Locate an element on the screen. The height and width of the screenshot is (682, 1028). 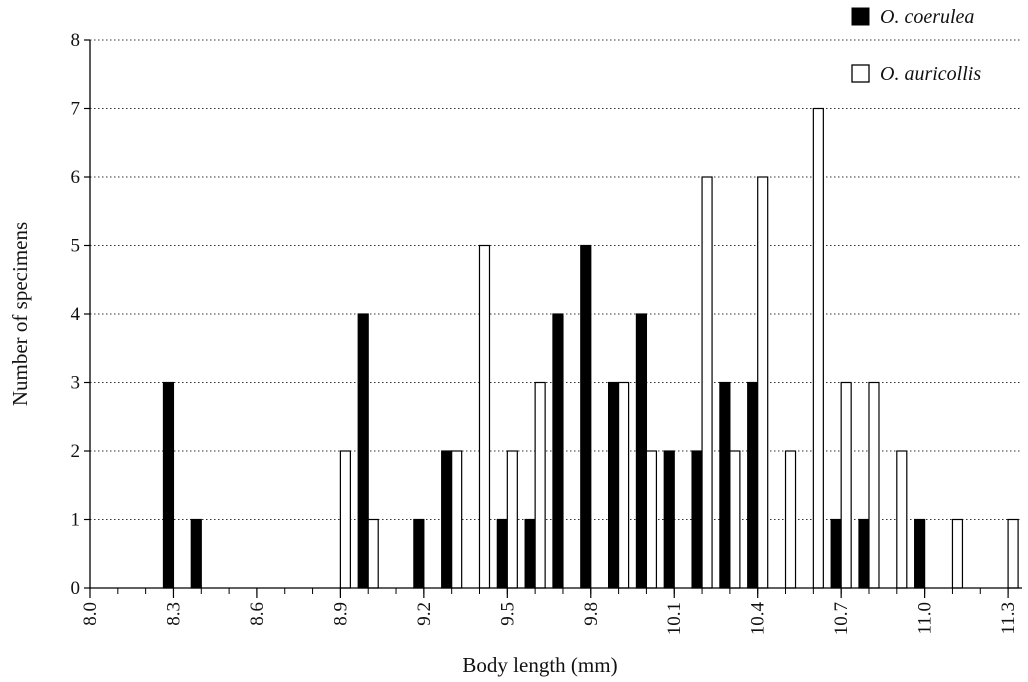
x-tick-label: 10.4 is located at coordinates (758, 619).